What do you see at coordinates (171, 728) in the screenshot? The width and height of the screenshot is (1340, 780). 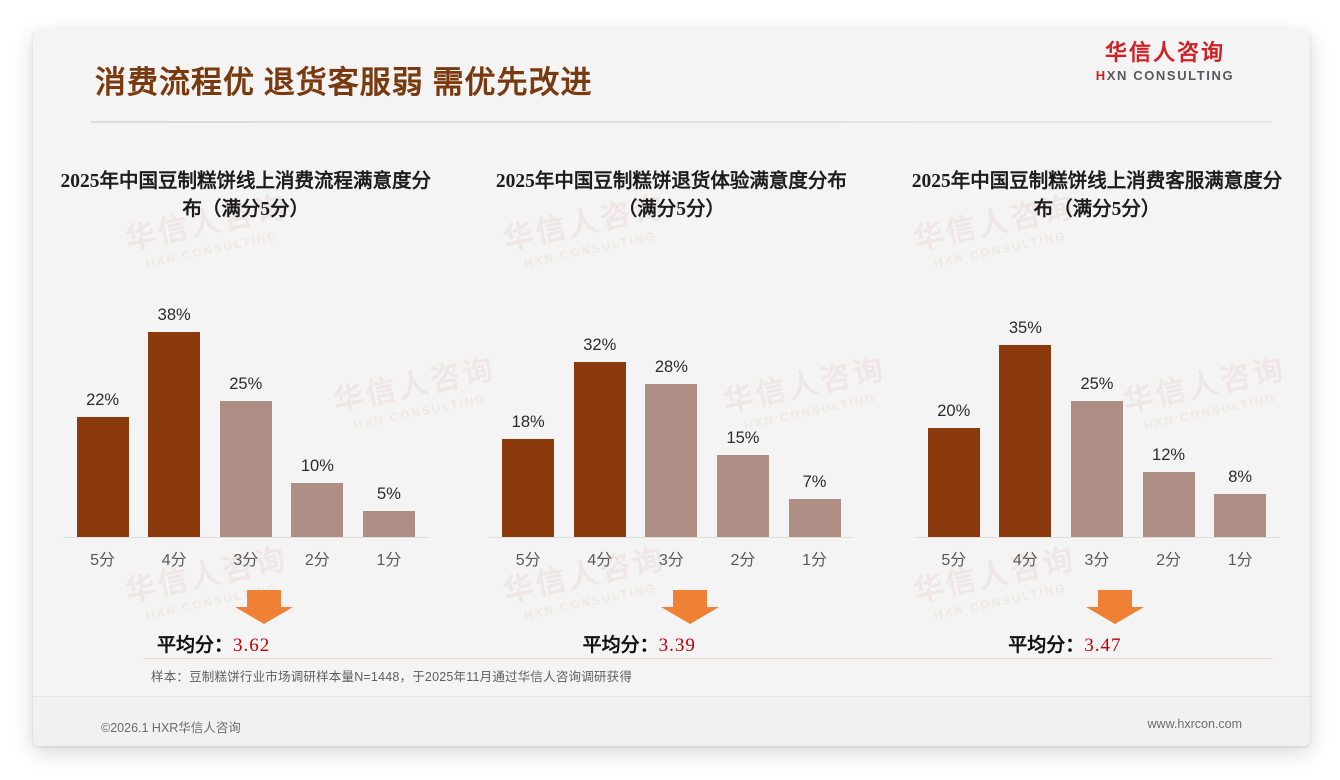 I see `copyright: ©2026.1 HXR华信人咨询` at bounding box center [171, 728].